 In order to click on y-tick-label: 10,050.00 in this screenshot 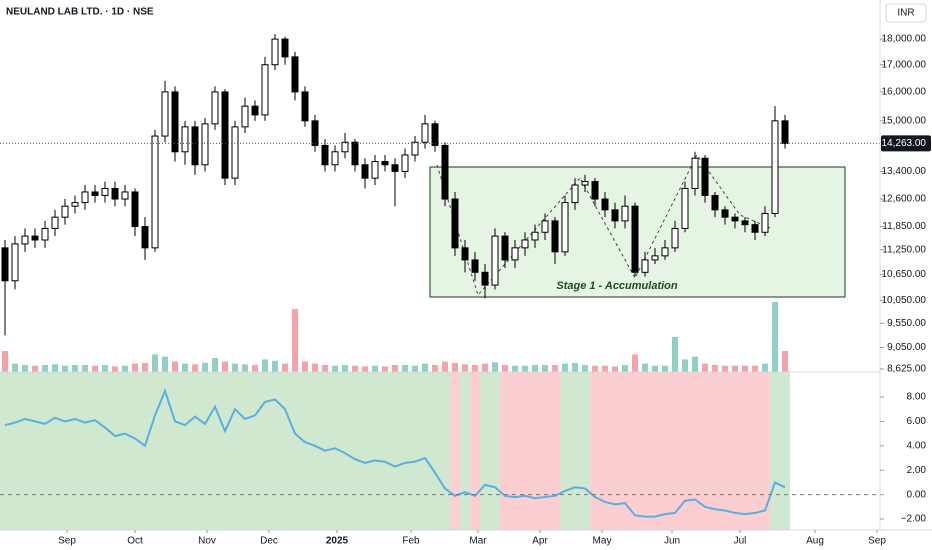, I will do `click(904, 300)`.